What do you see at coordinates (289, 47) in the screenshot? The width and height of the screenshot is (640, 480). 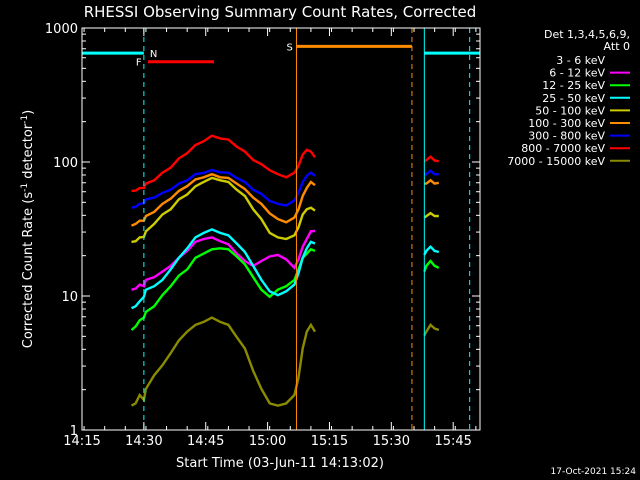 I see `flag-label: S` at bounding box center [289, 47].